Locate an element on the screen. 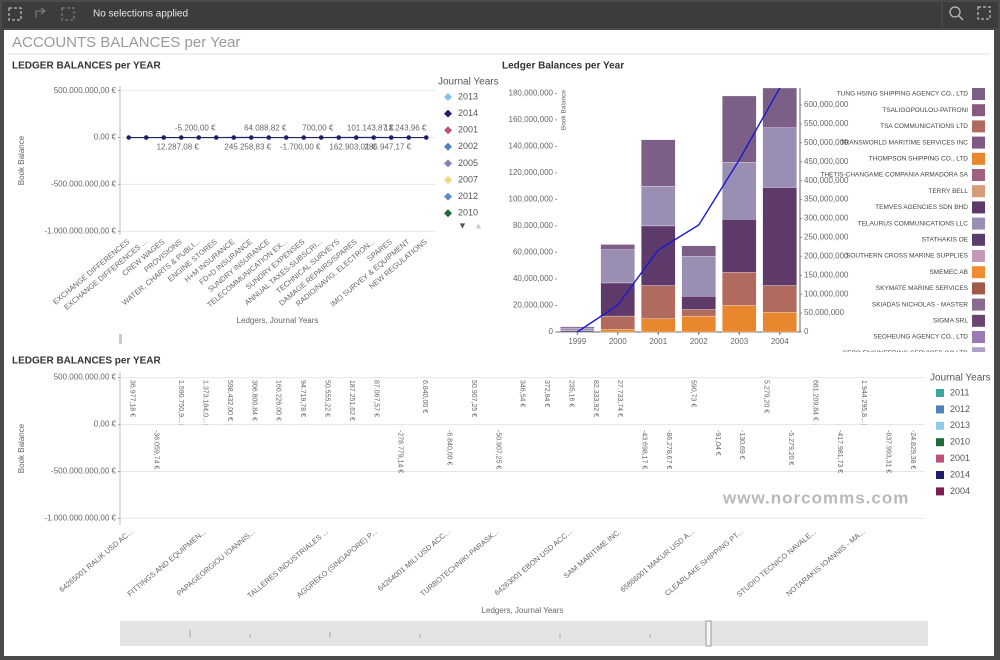  line is located at coordinates (678, 210).